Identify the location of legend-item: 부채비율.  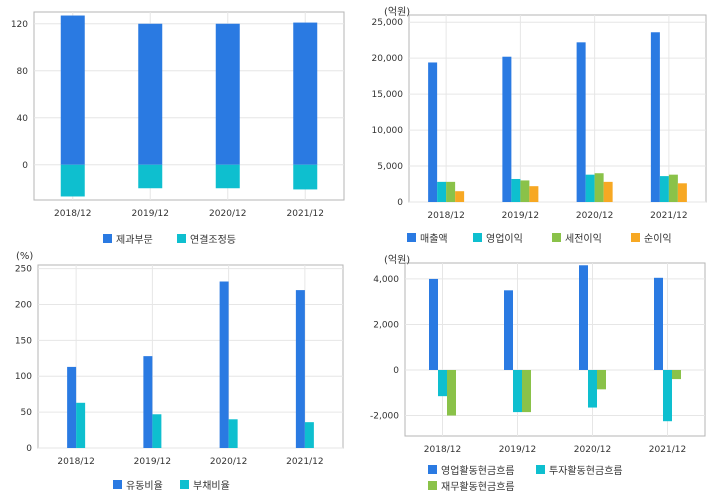
(205, 484).